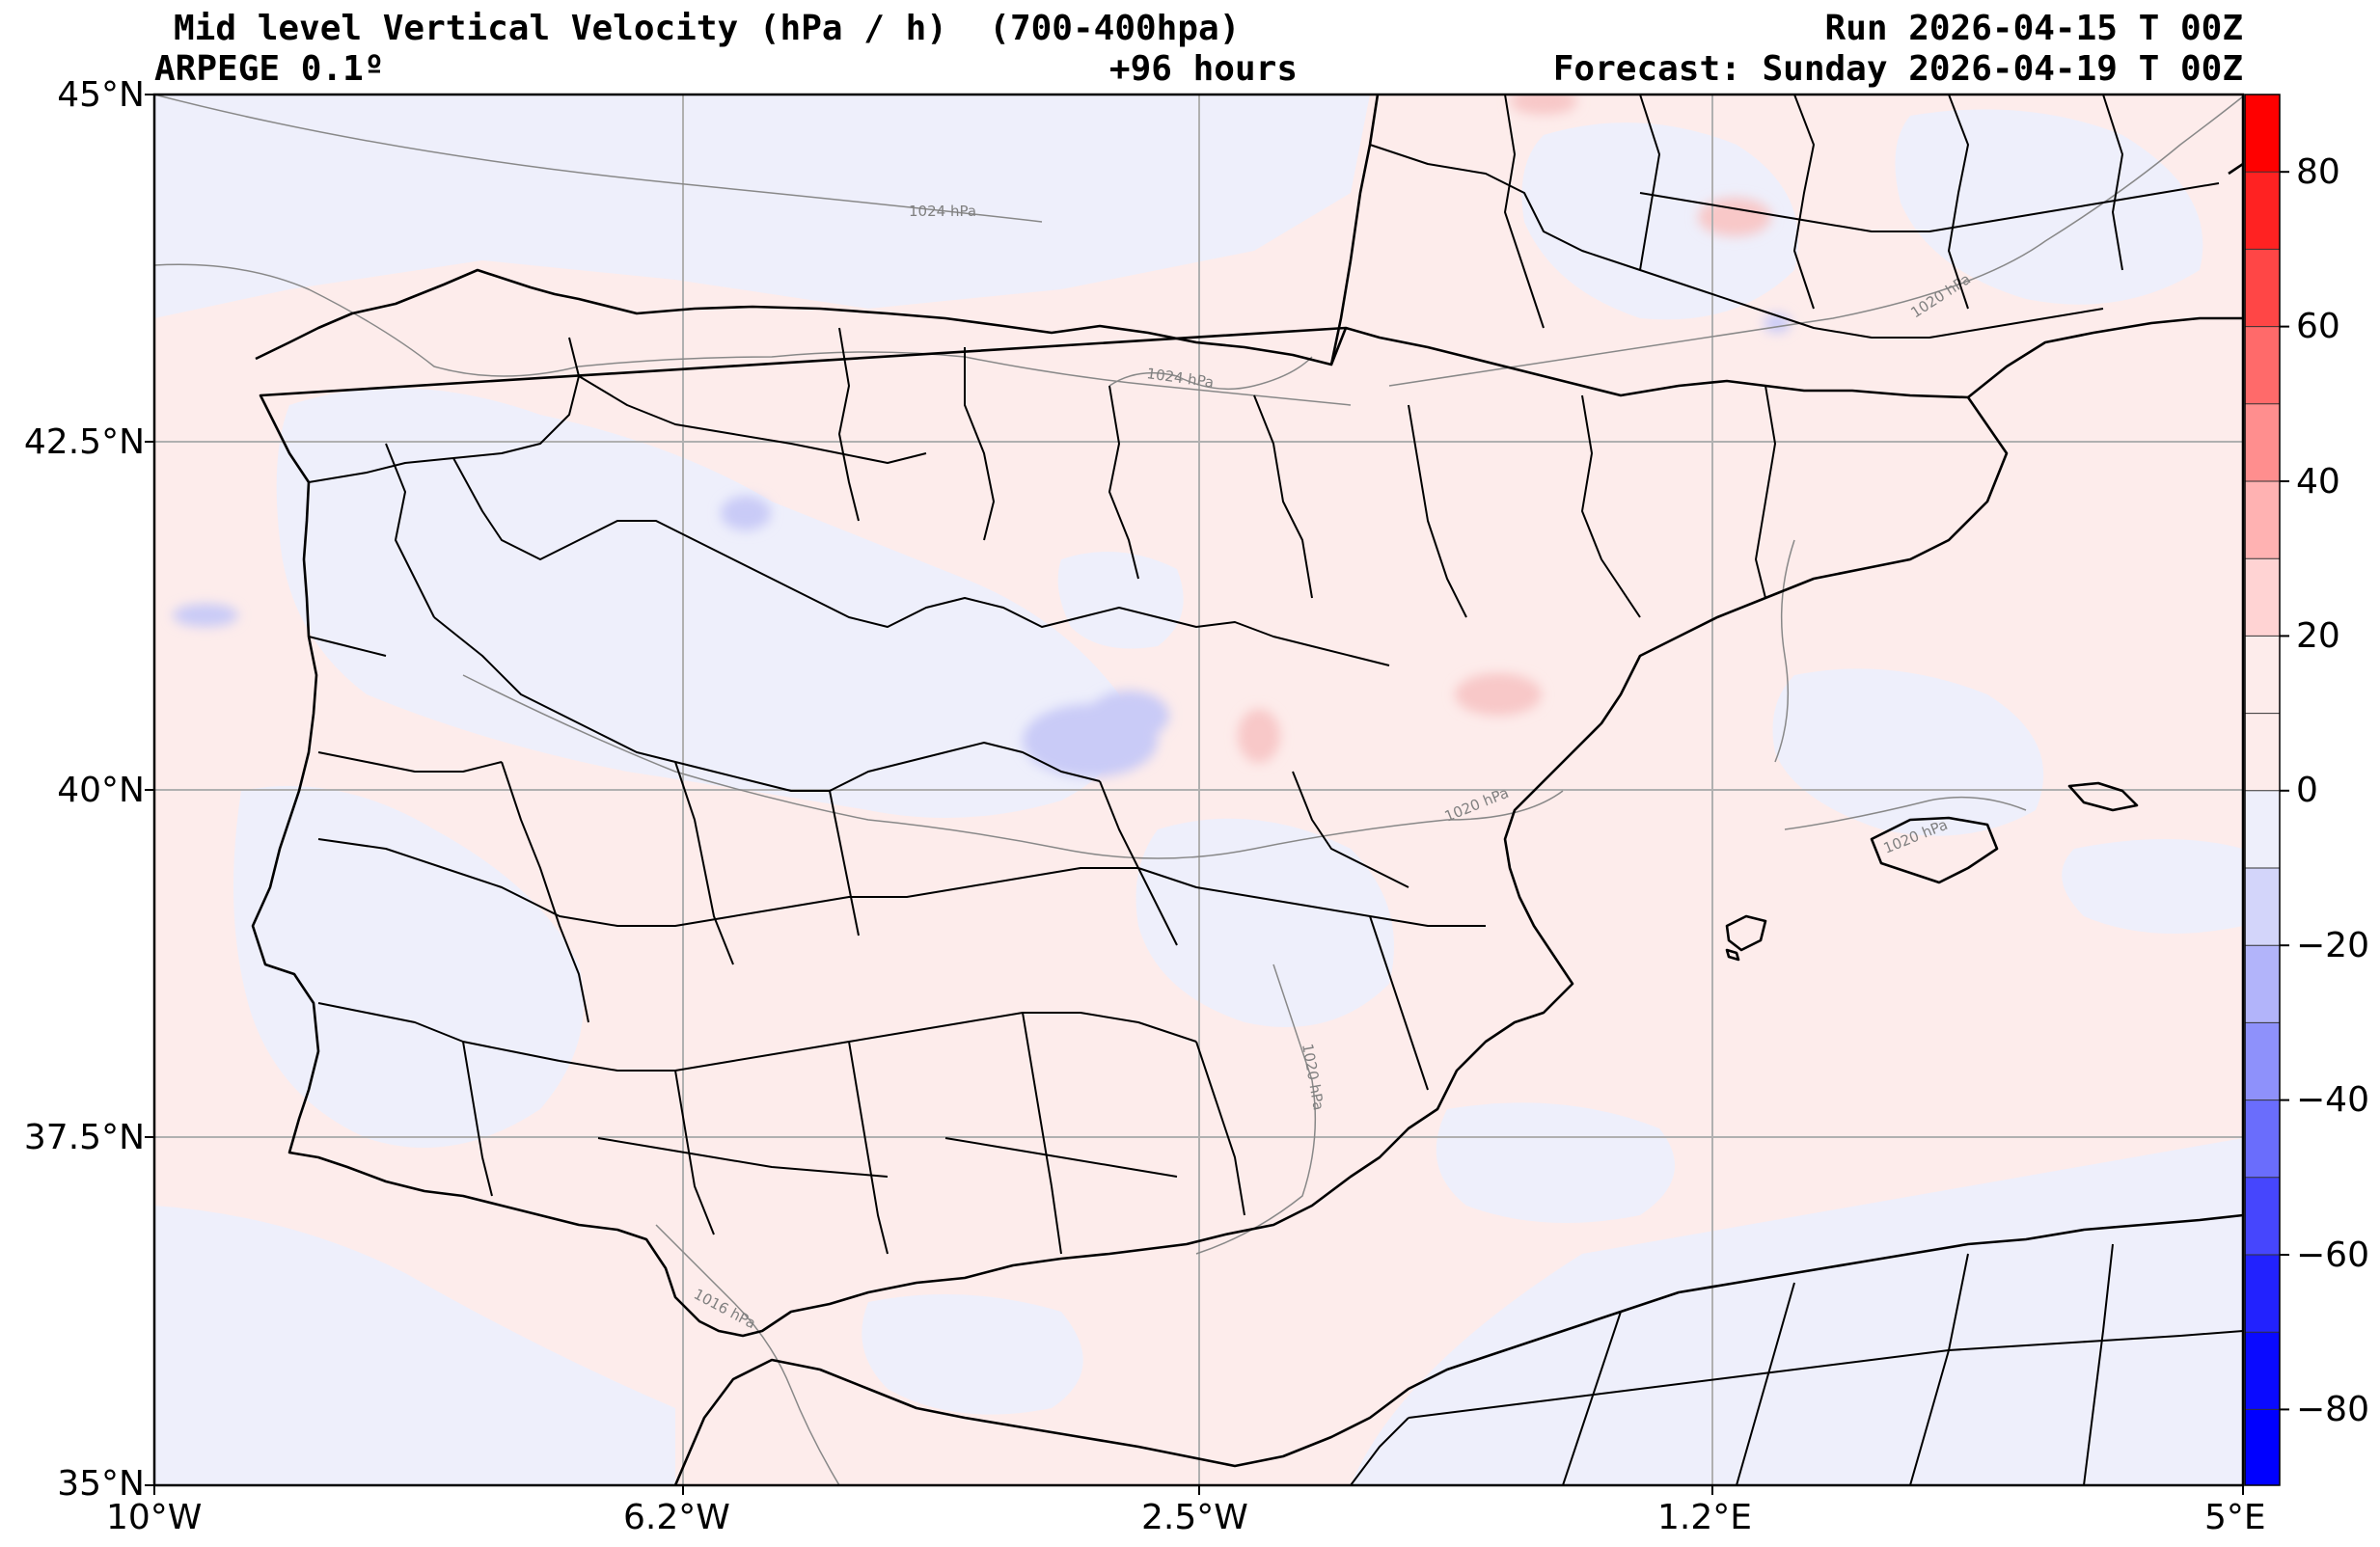 The width and height of the screenshot is (2380, 1547). Describe the element at coordinates (2332, 1100) in the screenshot. I see `colorbar-tick-label: −40` at that location.